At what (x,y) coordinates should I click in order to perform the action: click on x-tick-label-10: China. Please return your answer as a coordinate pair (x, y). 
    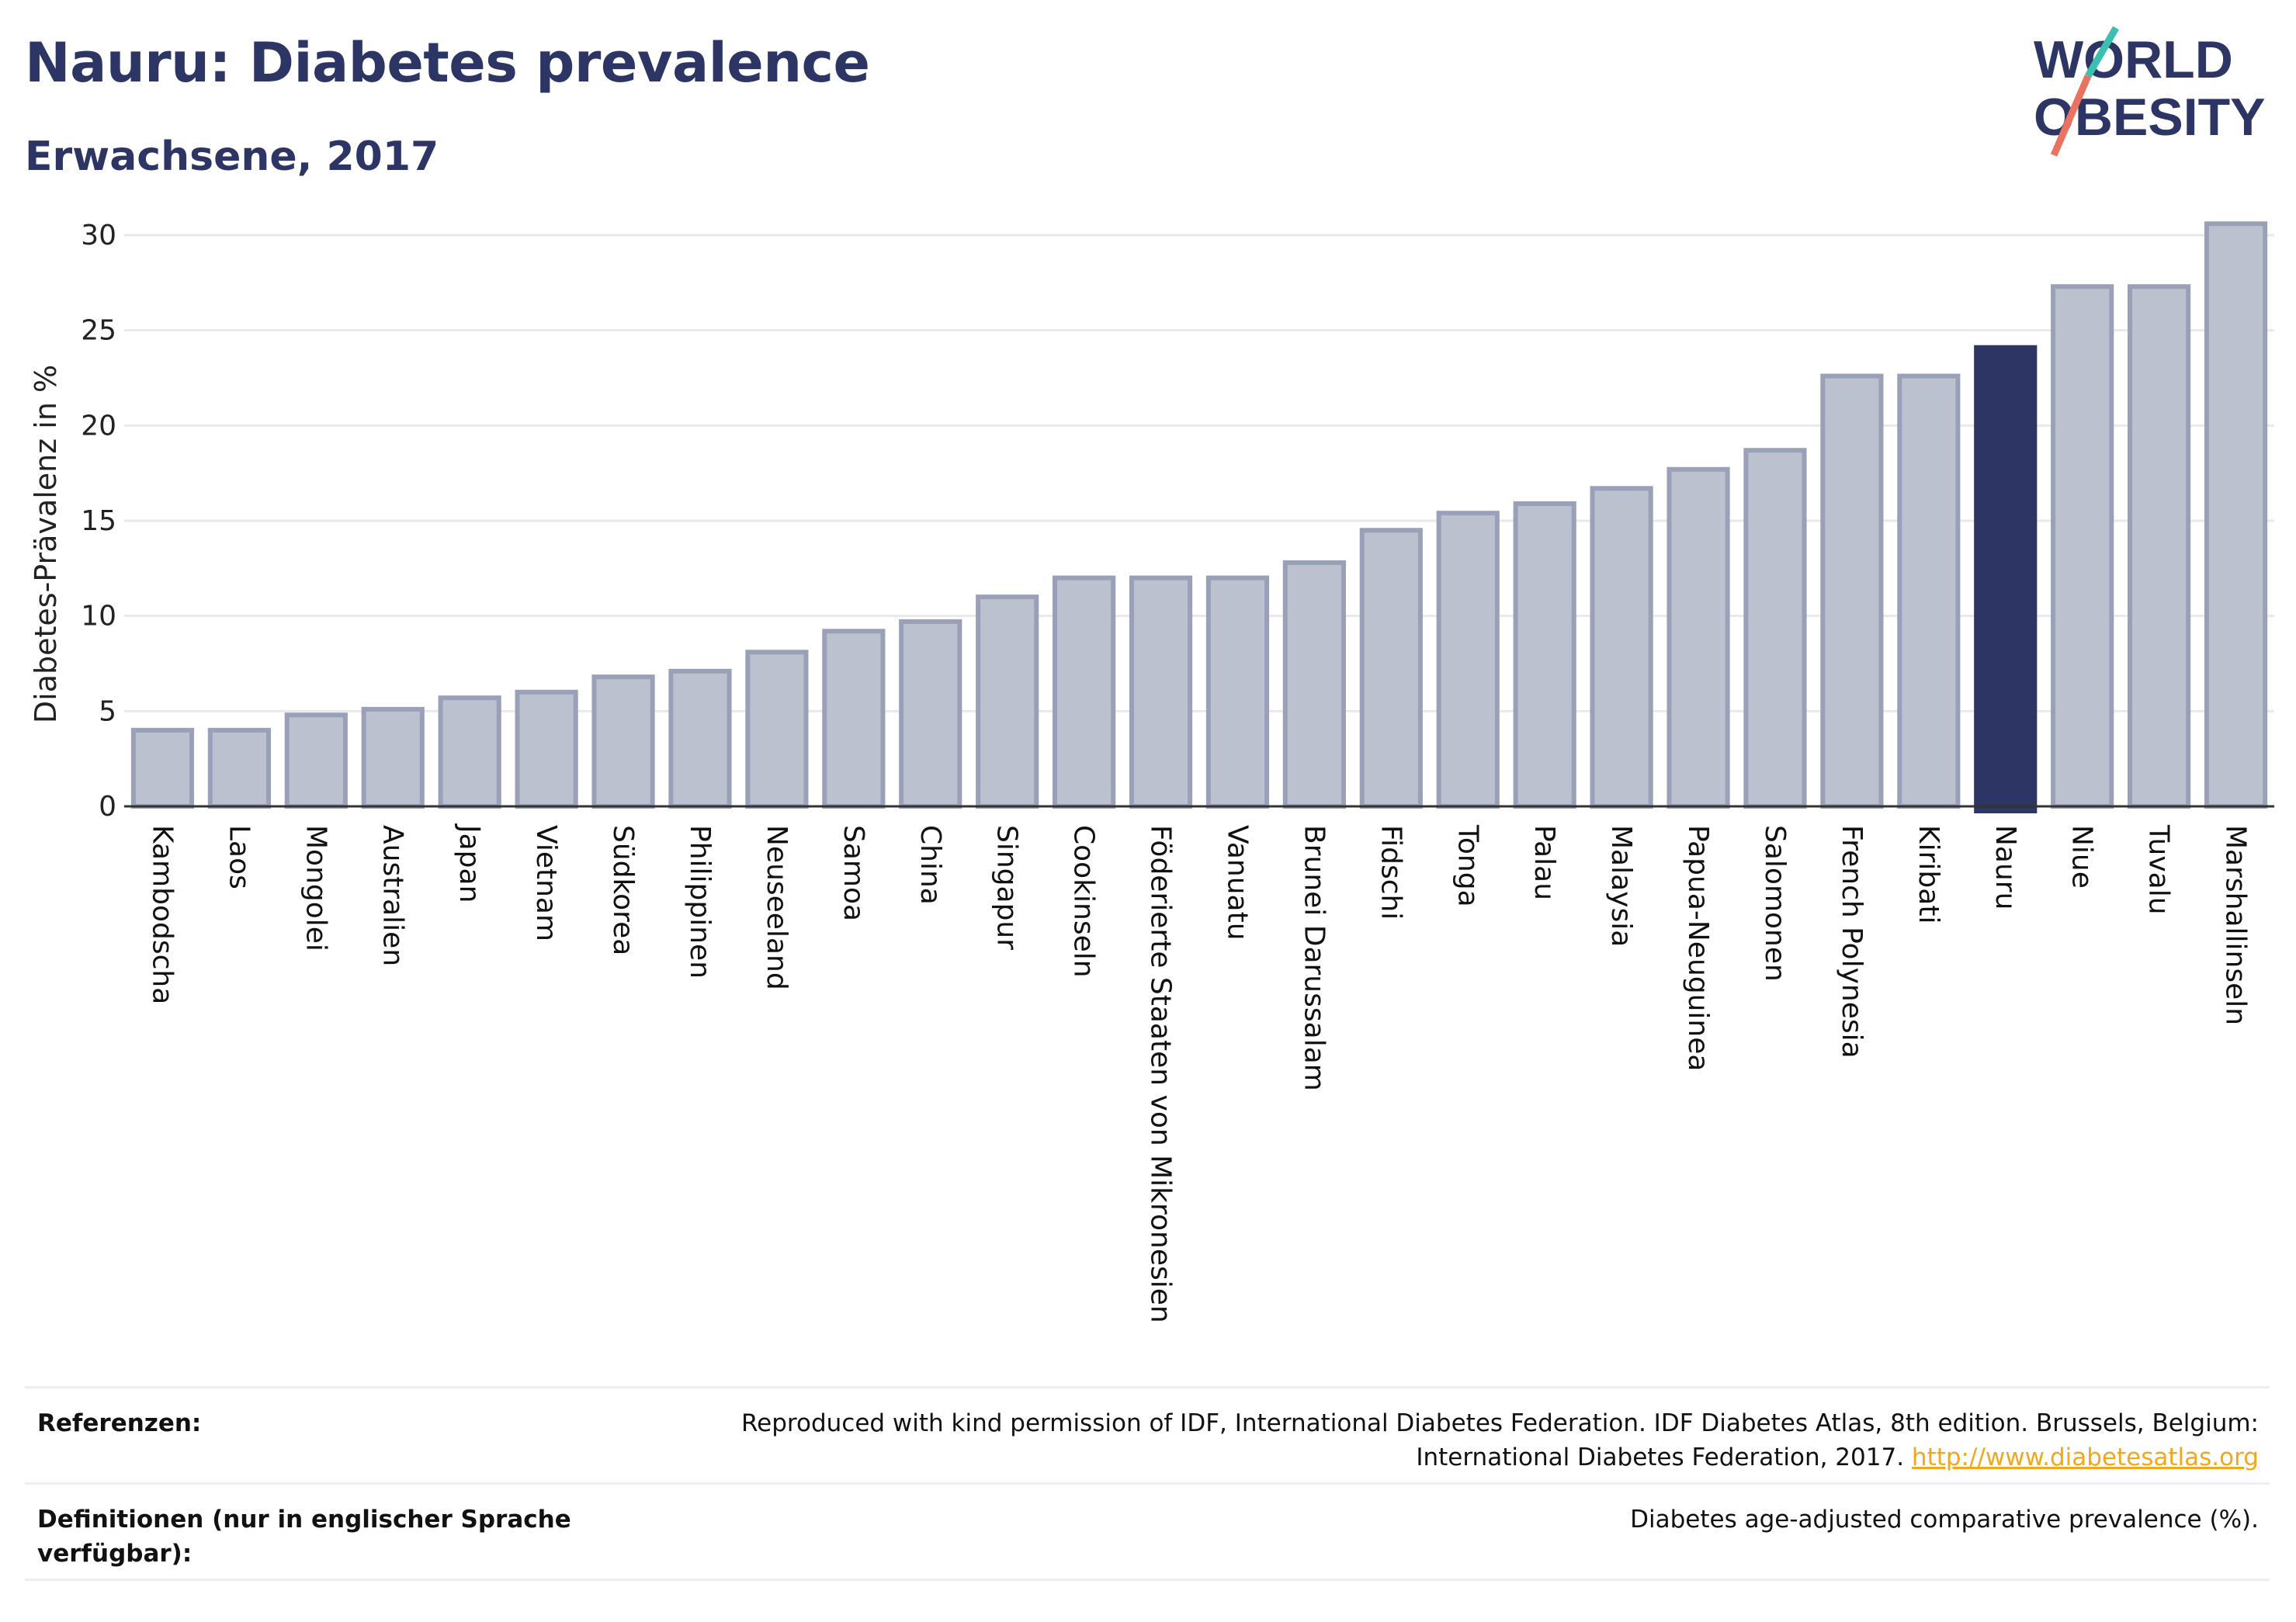
    Looking at the image, I should click on (930, 865).